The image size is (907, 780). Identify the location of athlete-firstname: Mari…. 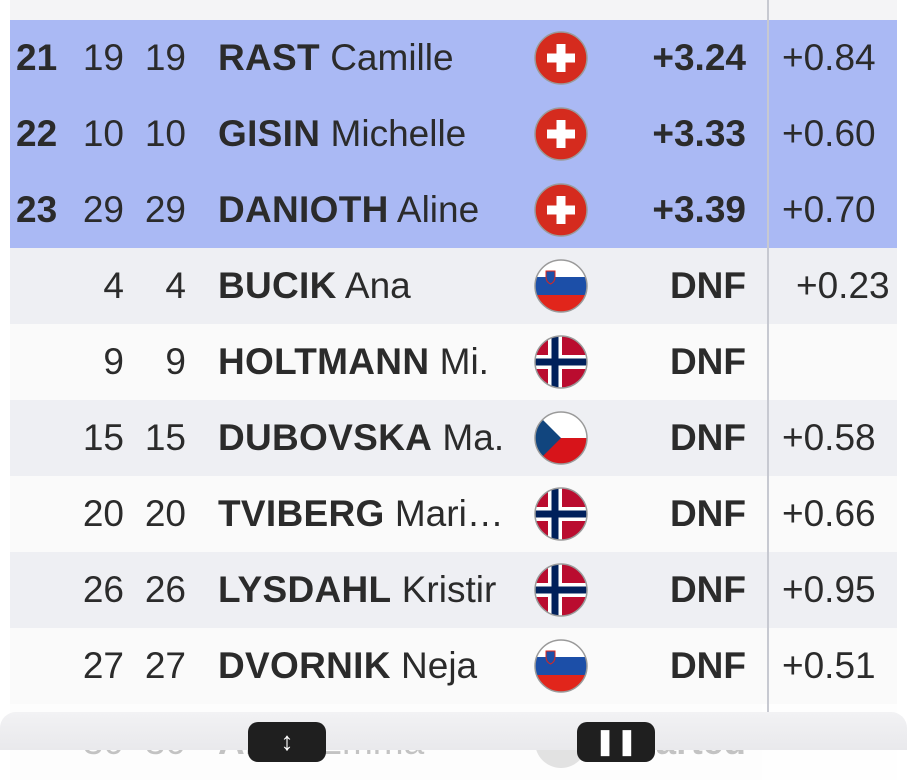
(449, 513).